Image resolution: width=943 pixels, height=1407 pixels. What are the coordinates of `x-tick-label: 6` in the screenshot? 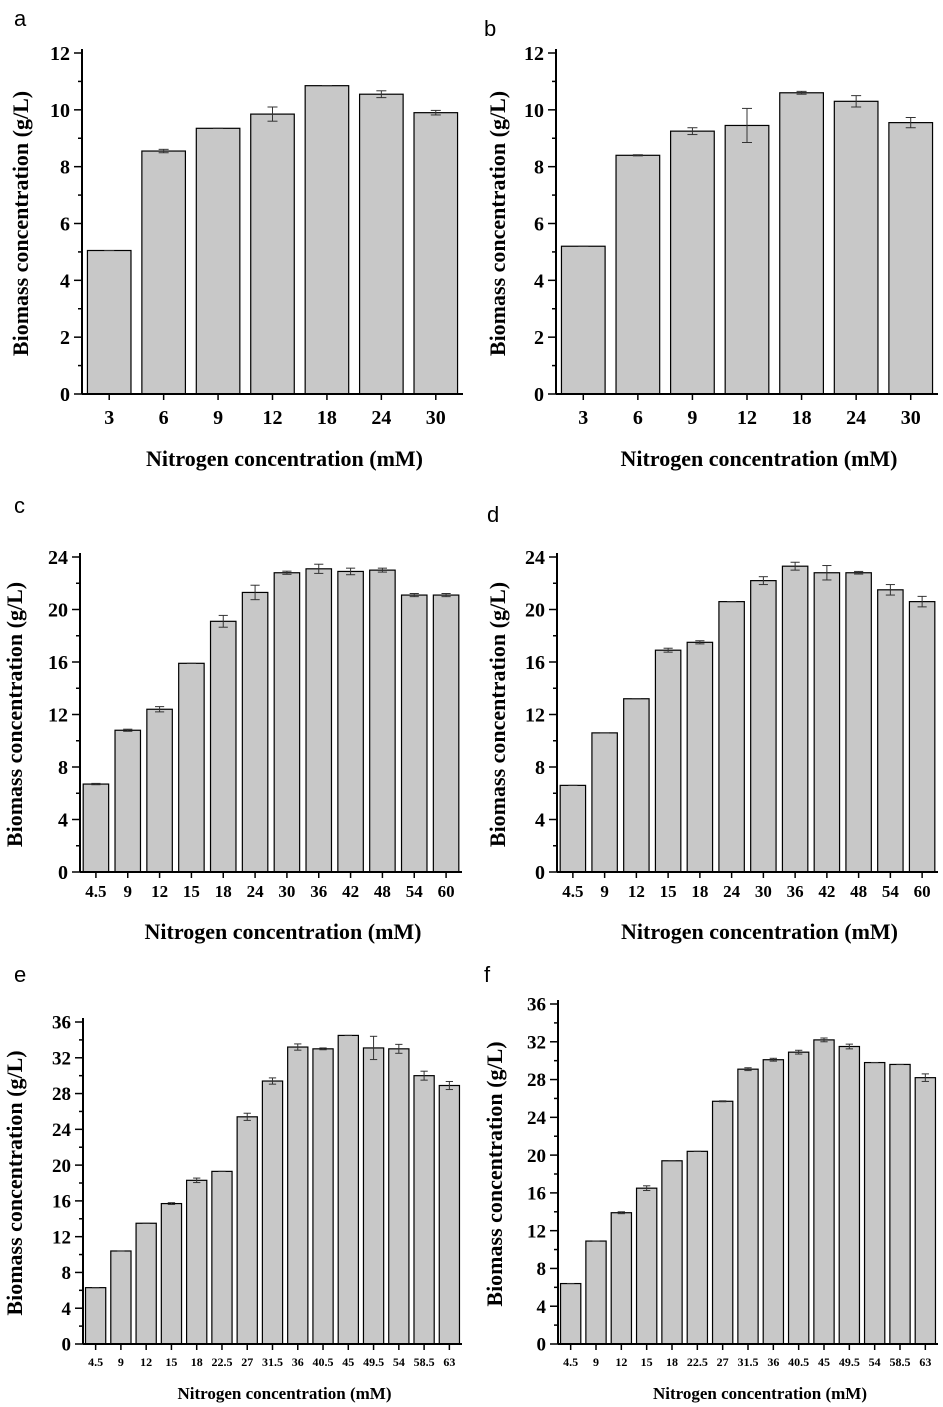 It's located at (638, 418).